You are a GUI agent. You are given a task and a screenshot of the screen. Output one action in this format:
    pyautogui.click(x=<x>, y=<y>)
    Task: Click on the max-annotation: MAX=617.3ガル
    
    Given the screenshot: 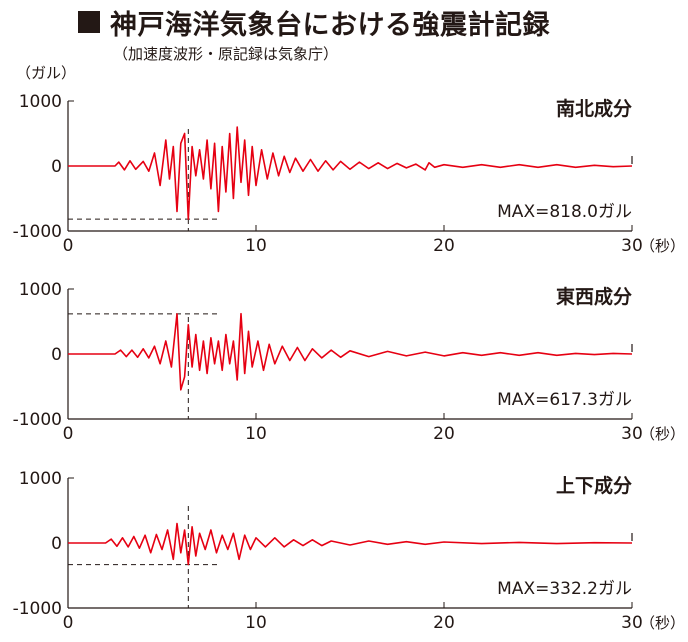 What is the action you would take?
    pyautogui.click(x=564, y=400)
    